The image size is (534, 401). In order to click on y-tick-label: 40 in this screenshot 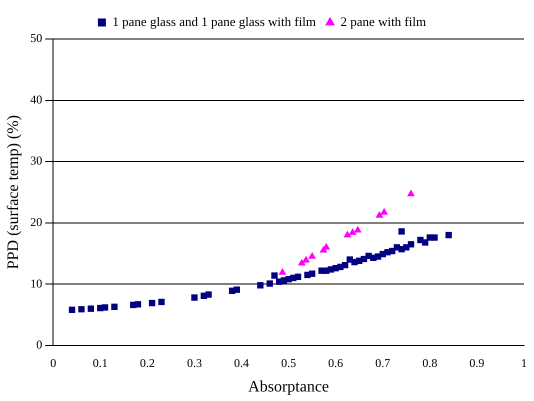, I will do `click(36, 99)`.